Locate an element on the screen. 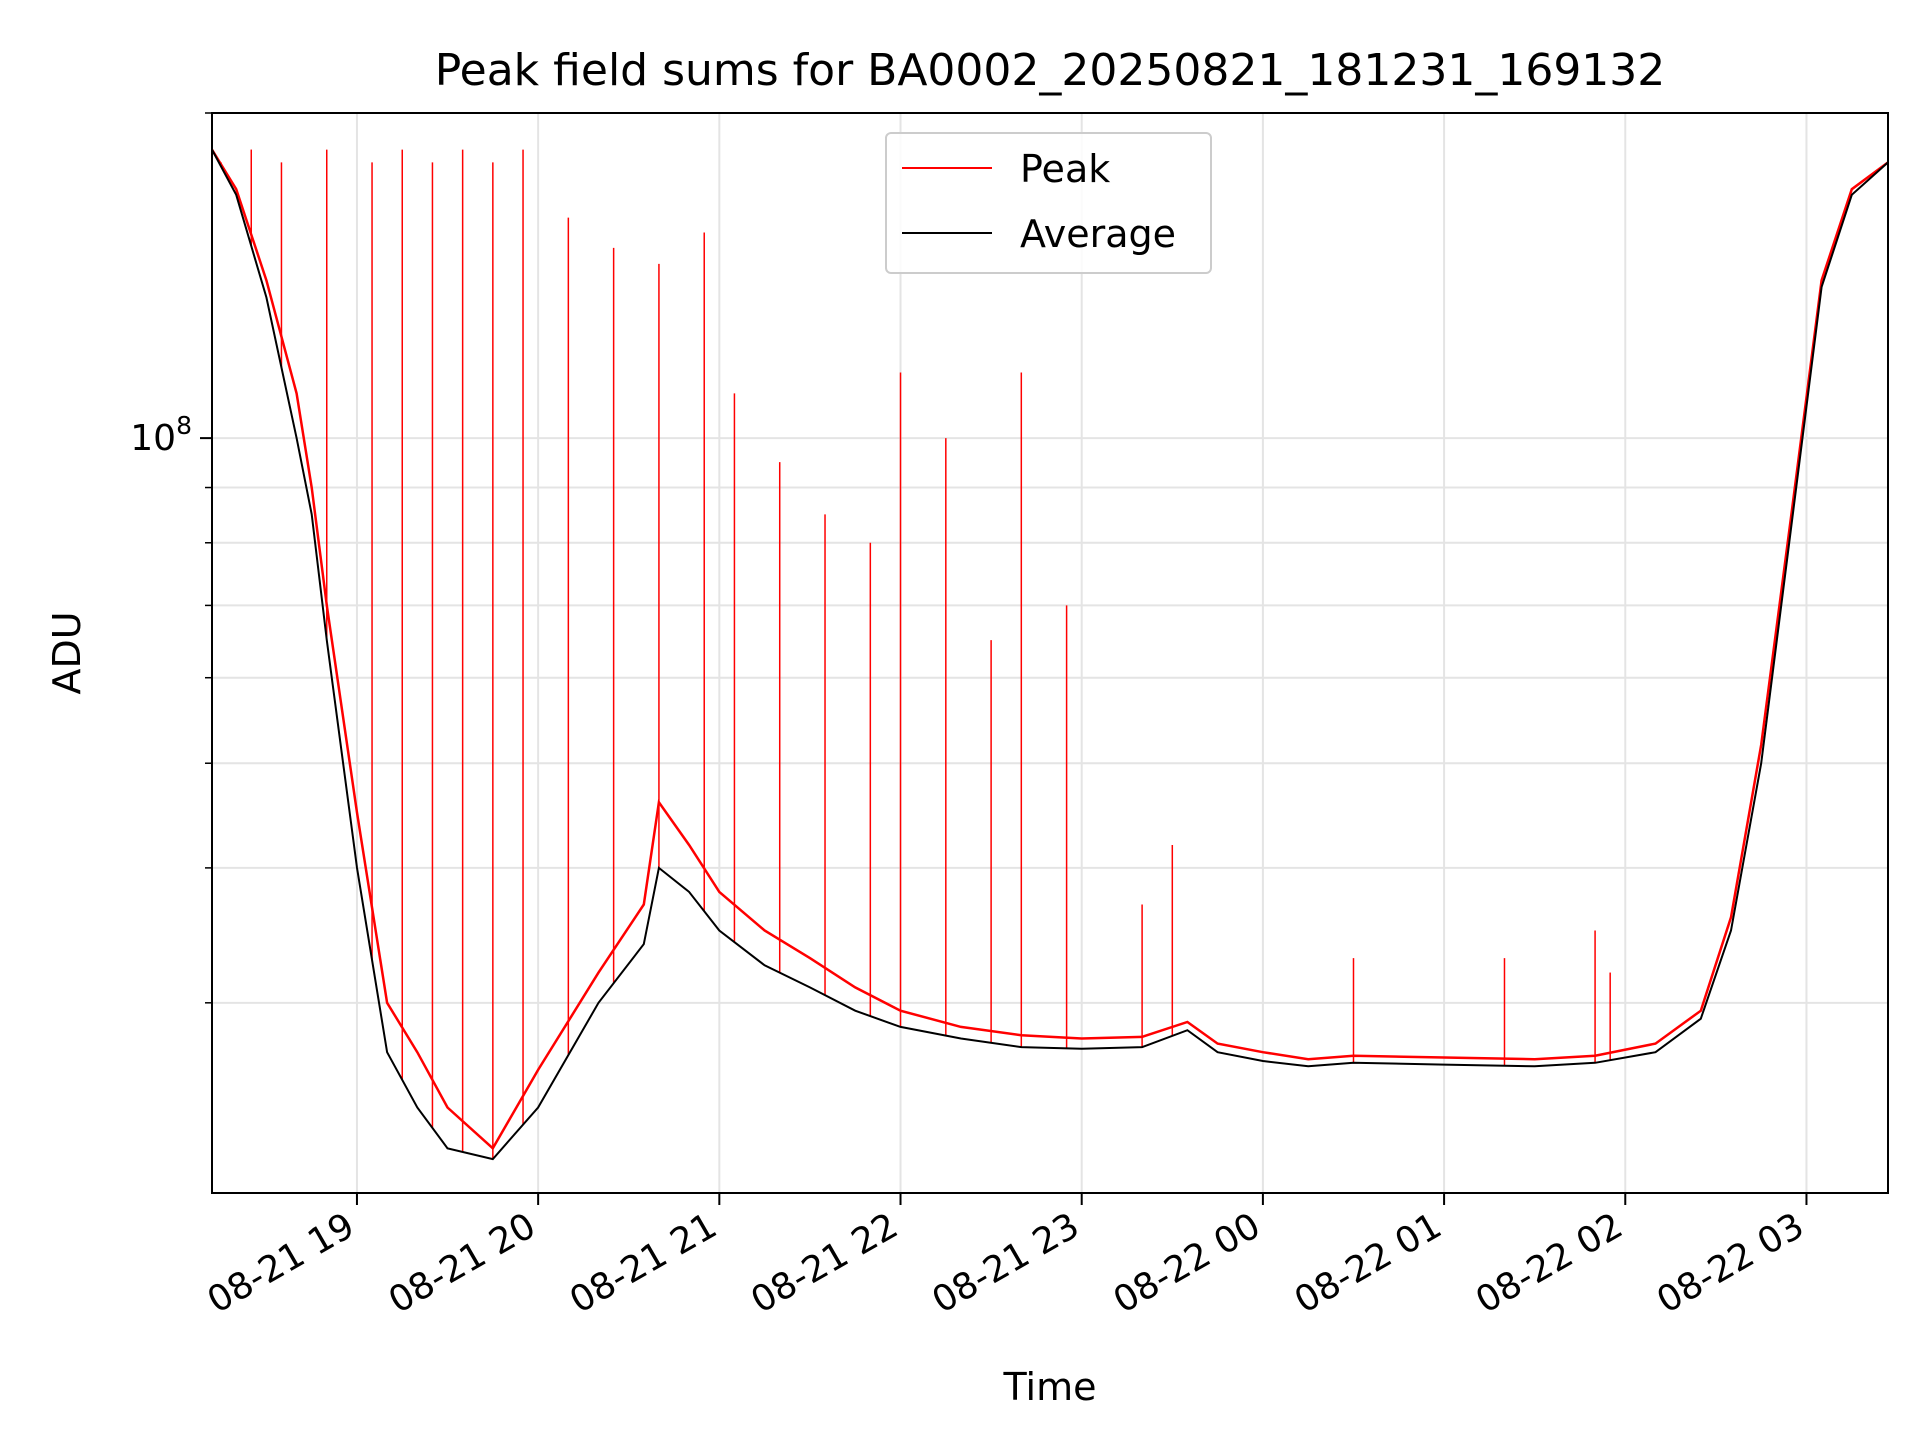 This screenshot has height=1445, width=1920. x-axis-label: Time is located at coordinates (1050, 1387).